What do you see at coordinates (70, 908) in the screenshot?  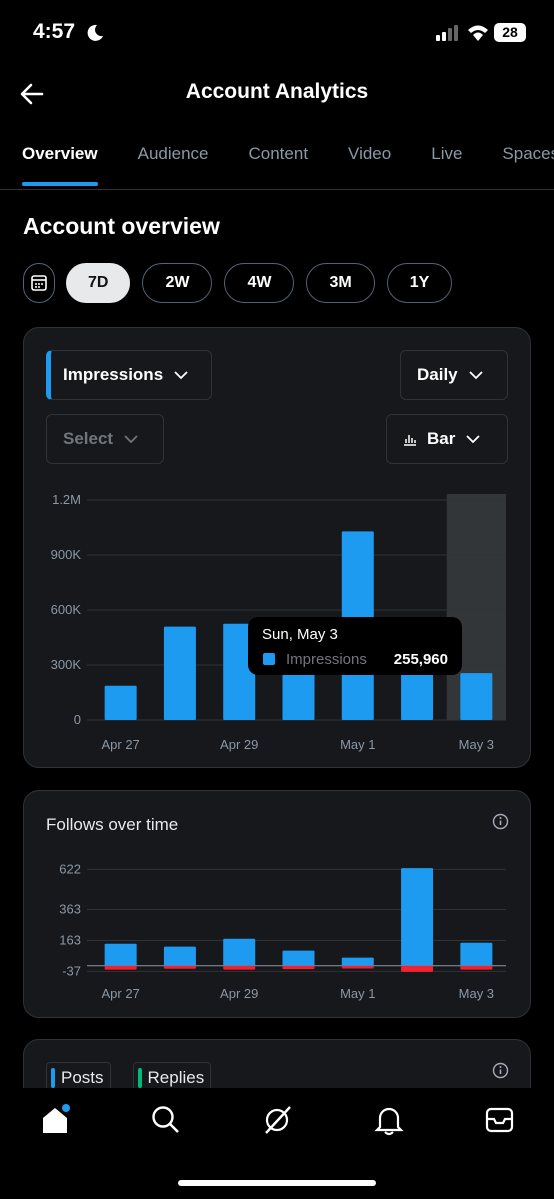 I see `y-tick-label: 363` at bounding box center [70, 908].